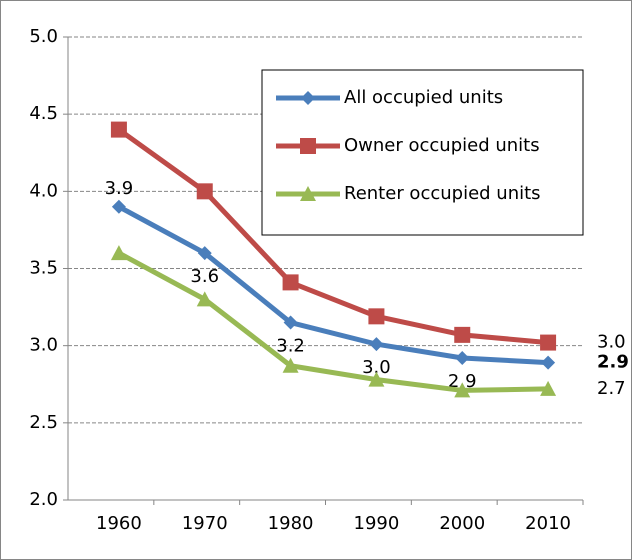 The image size is (632, 560). What do you see at coordinates (204, 276) in the screenshot?
I see `data-label: 3.6` at bounding box center [204, 276].